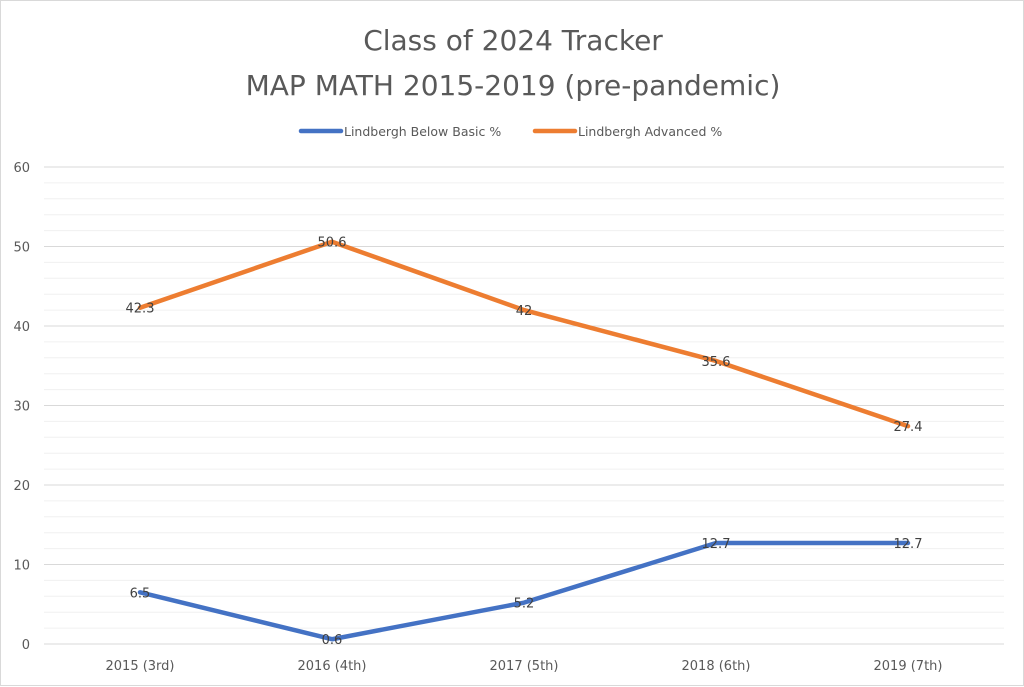 The height and width of the screenshot is (687, 1024). Describe the element at coordinates (524, 604) in the screenshot. I see `data-label: 5.2` at that location.